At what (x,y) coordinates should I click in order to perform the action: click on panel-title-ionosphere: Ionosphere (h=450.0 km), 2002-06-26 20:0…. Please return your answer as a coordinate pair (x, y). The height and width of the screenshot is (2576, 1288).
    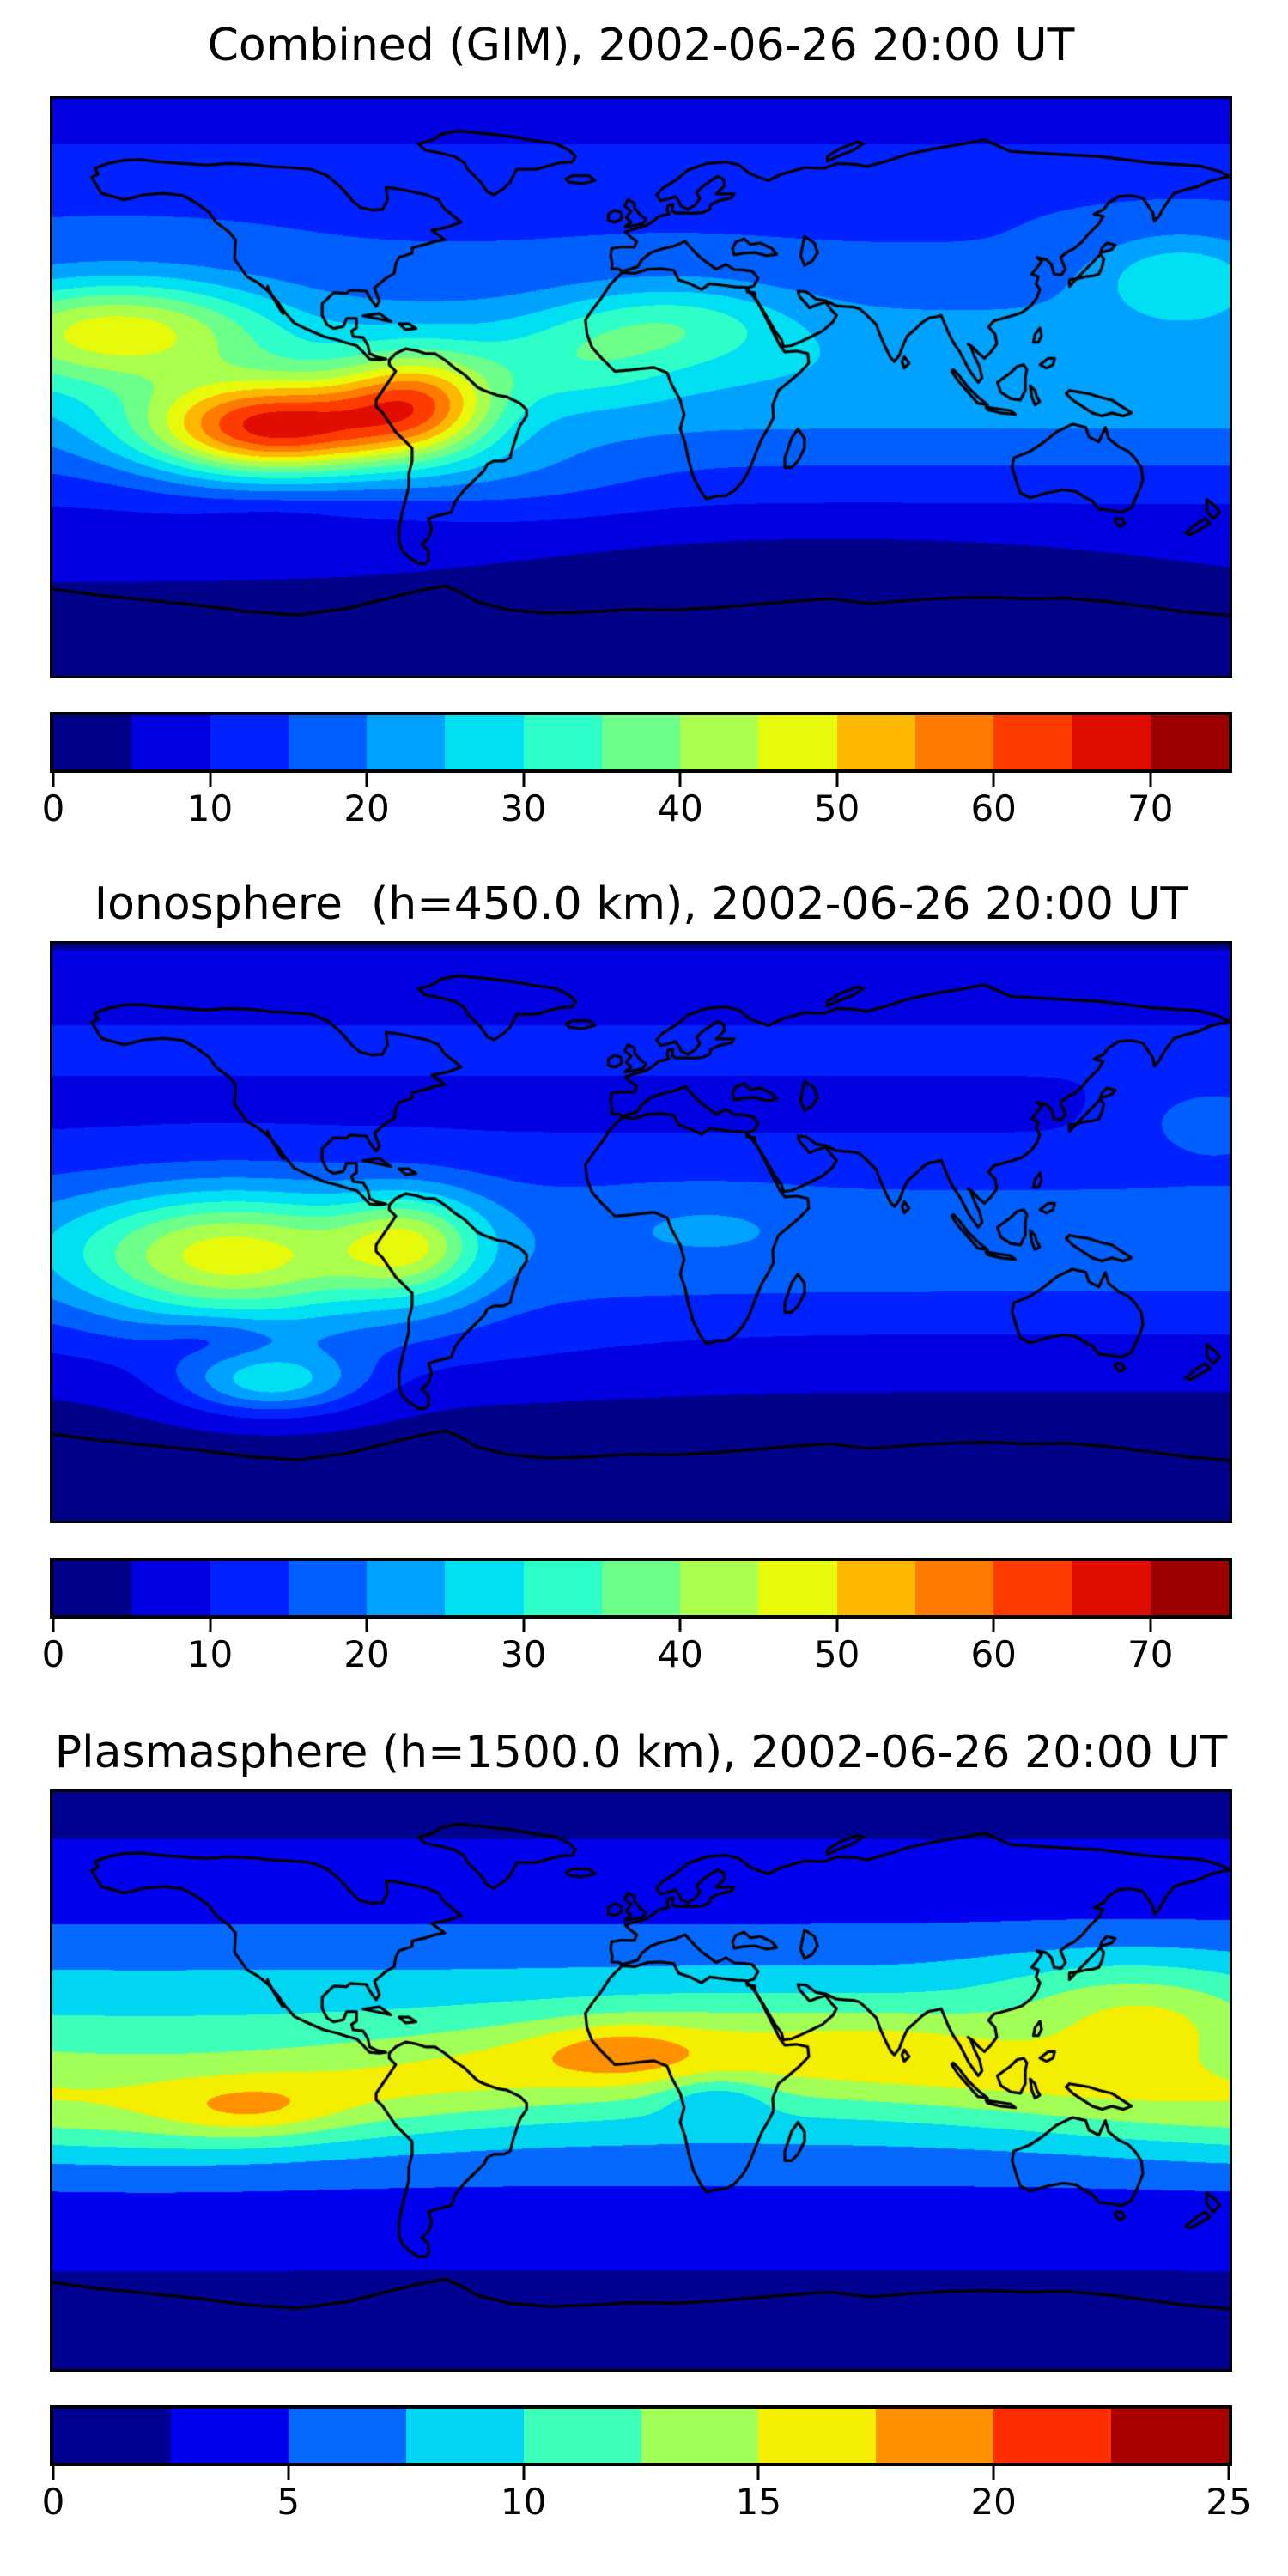
    Looking at the image, I should click on (641, 904).